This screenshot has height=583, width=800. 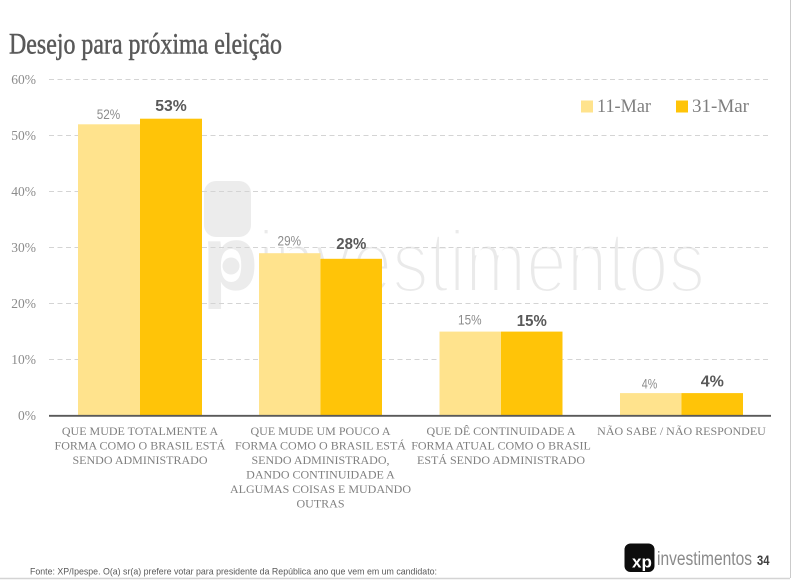 I want to click on svg-text: 20%, so click(x=23, y=303).